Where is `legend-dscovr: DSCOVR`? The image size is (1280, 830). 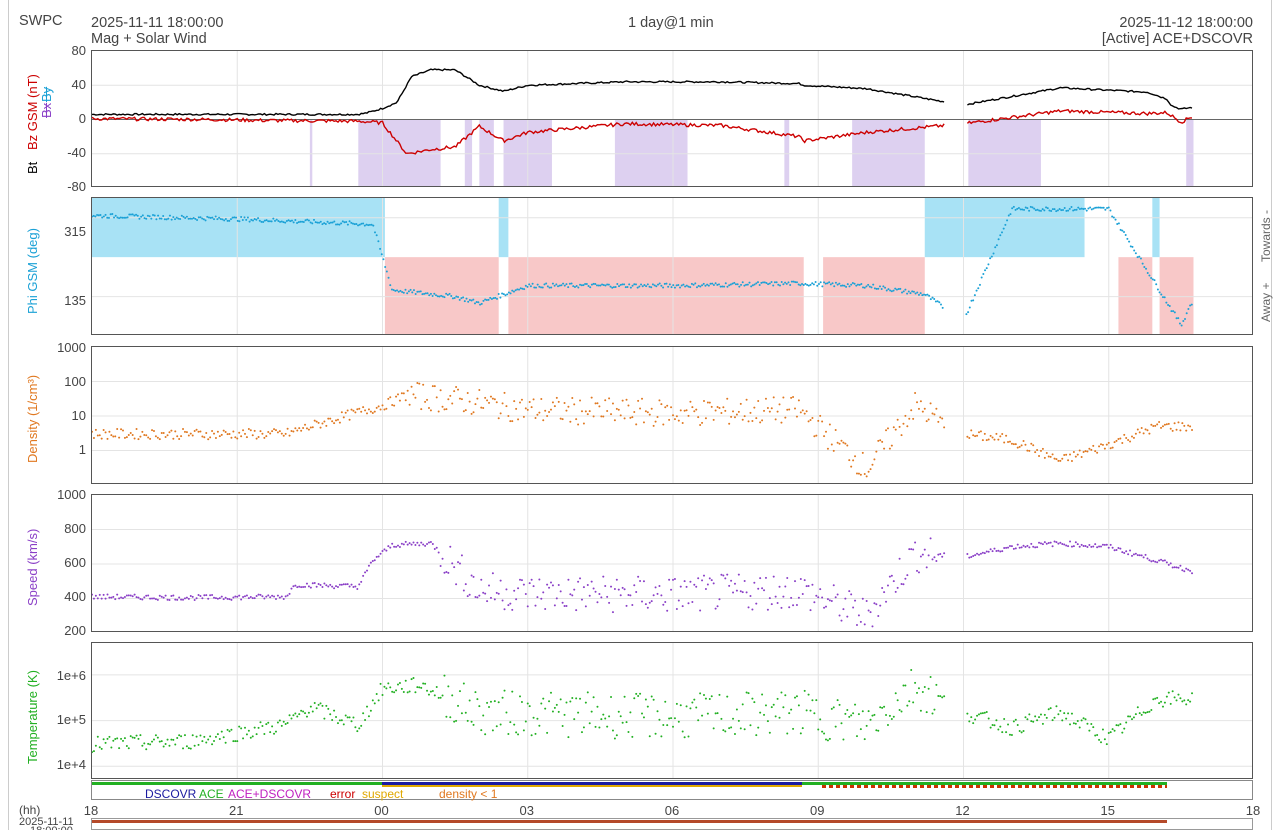
legend-dscovr: DSCOVR is located at coordinates (171, 794).